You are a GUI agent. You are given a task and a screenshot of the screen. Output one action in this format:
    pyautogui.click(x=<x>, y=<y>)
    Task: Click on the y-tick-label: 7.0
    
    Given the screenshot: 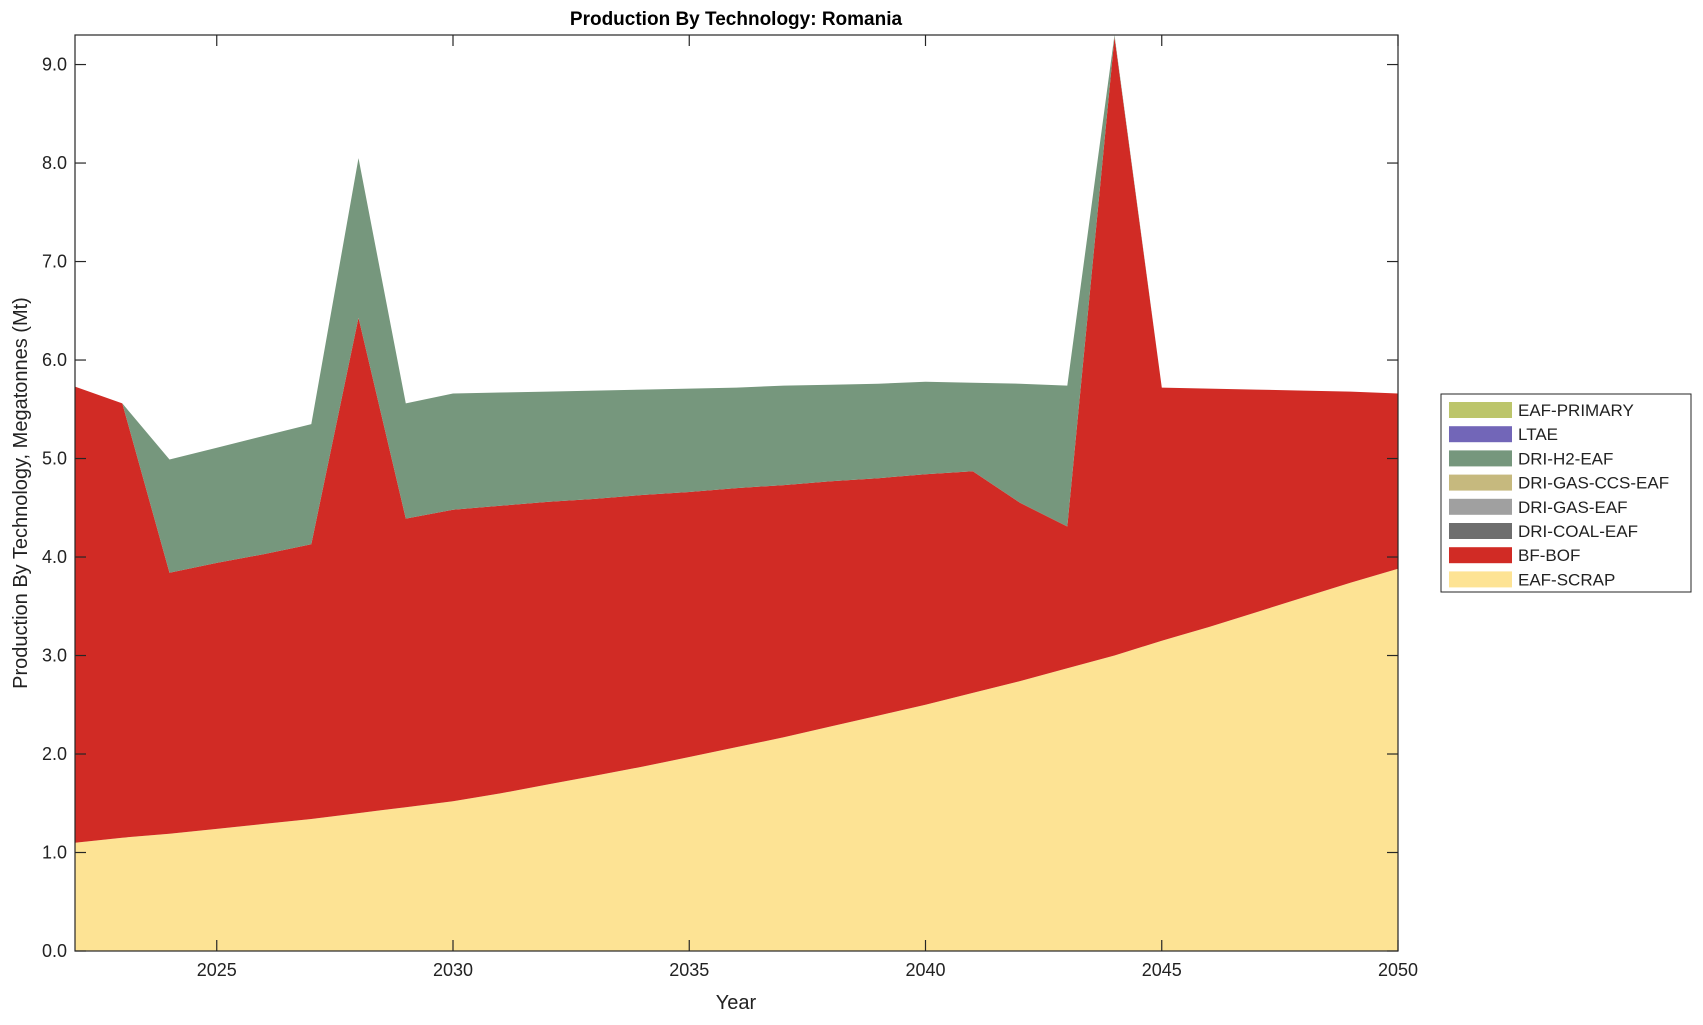 What is the action you would take?
    pyautogui.click(x=54, y=262)
    